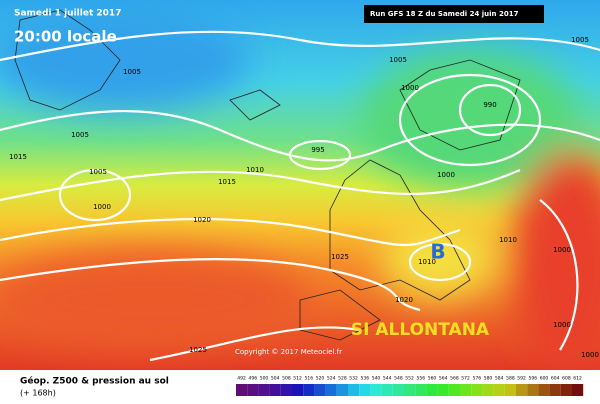 The image size is (600, 404). I want to click on scale-label: 496, so click(253, 379).